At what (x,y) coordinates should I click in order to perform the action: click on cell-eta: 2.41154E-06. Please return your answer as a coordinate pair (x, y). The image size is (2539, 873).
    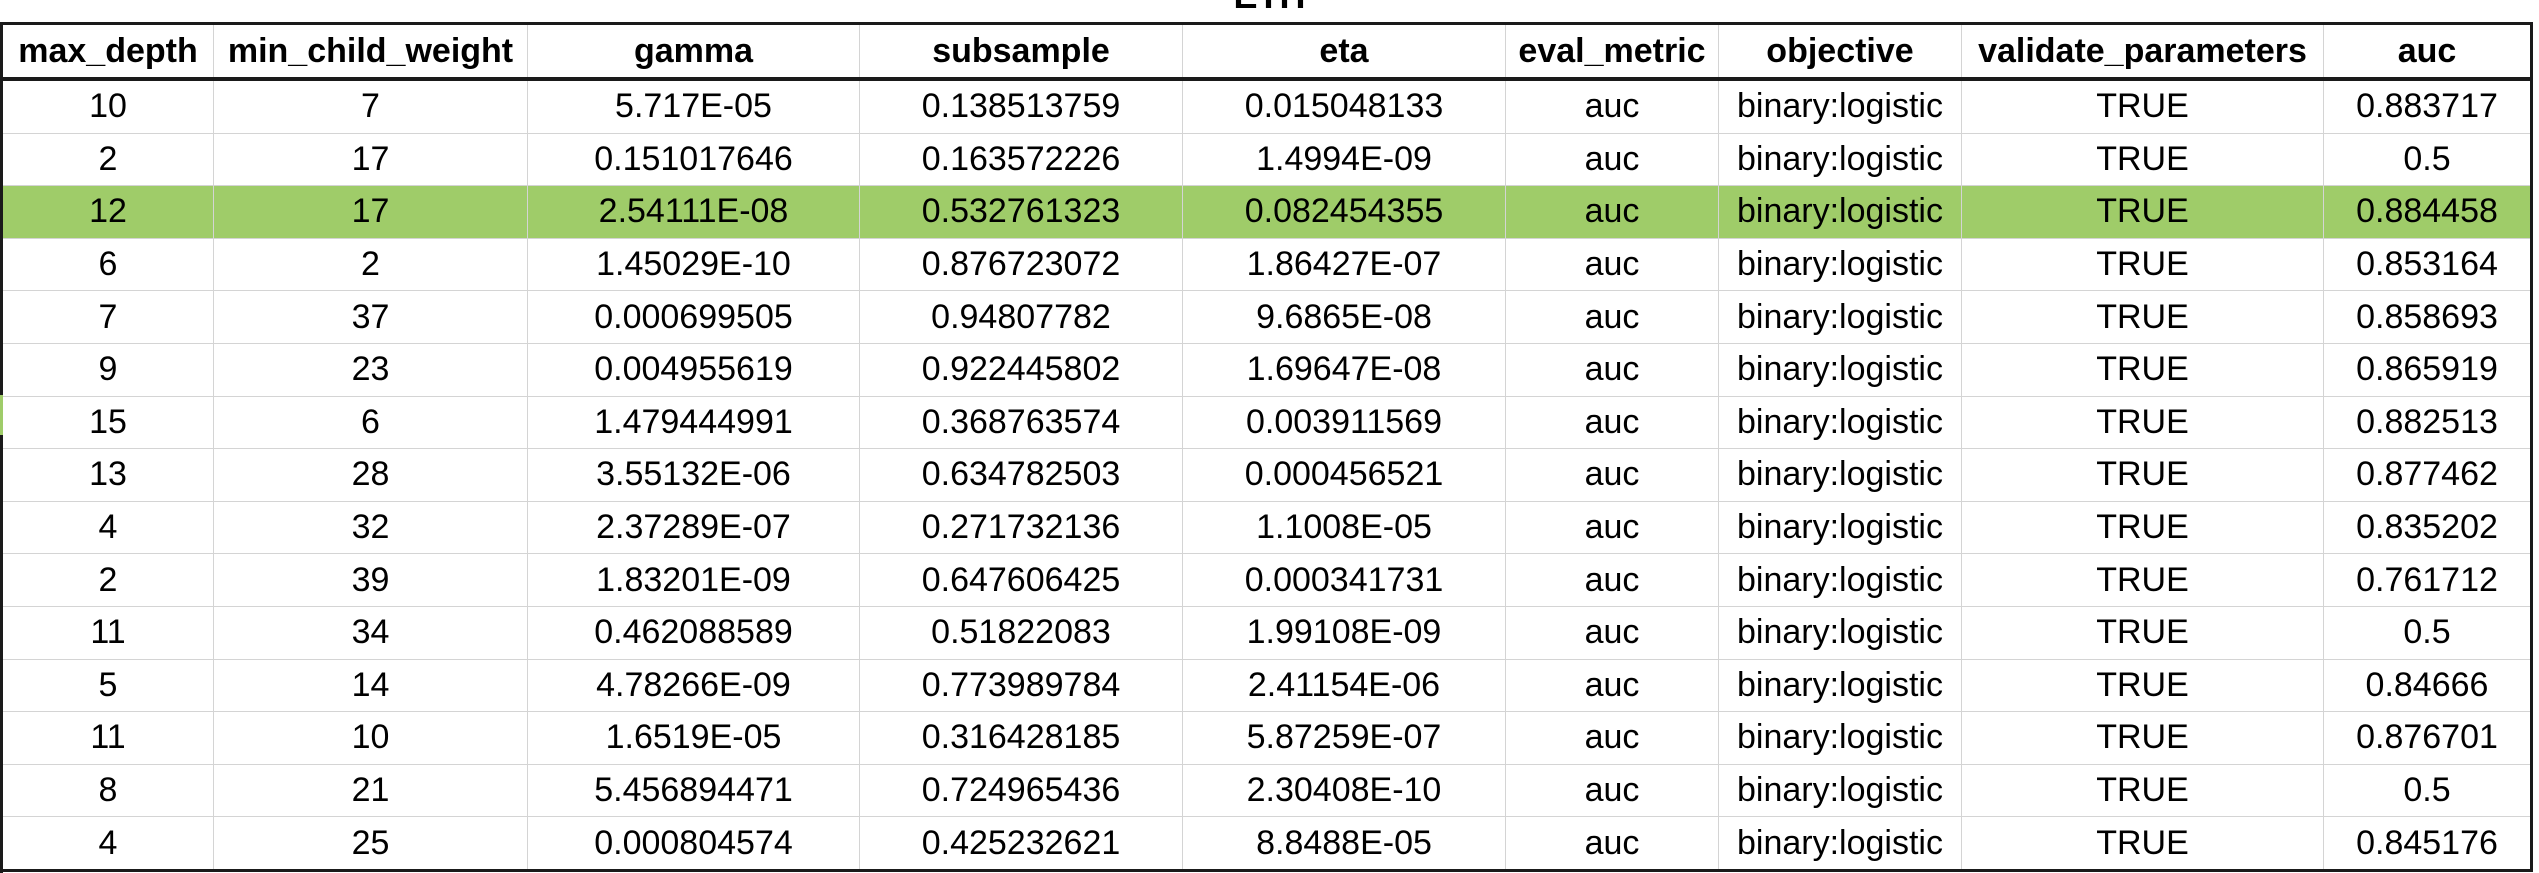
    Looking at the image, I should click on (1344, 686).